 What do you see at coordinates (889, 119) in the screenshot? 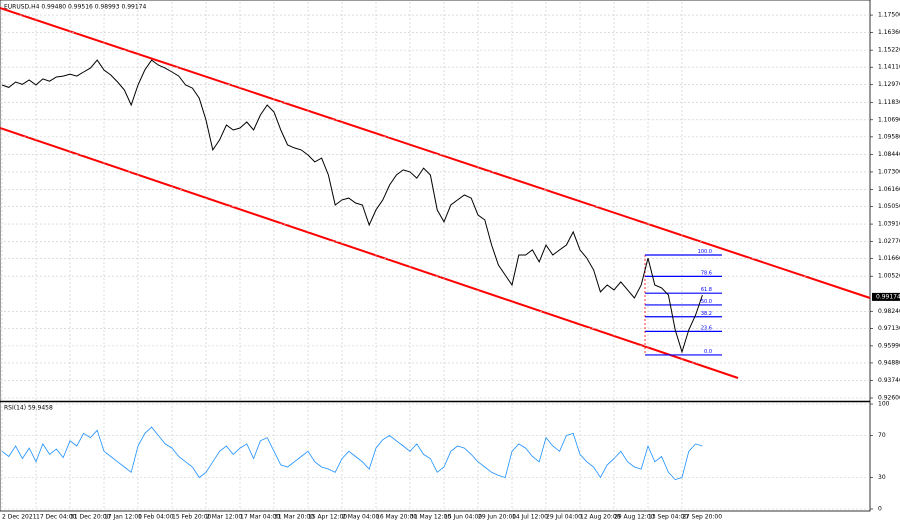
I see `y-tick-label: 1.10690` at bounding box center [889, 119].